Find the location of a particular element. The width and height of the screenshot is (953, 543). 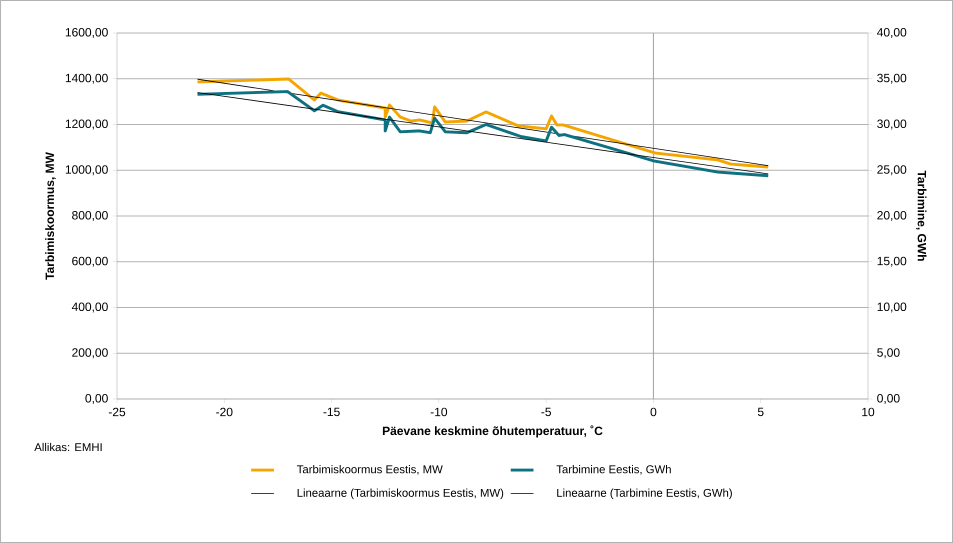

x-tick-label: -15 is located at coordinates (331, 412).